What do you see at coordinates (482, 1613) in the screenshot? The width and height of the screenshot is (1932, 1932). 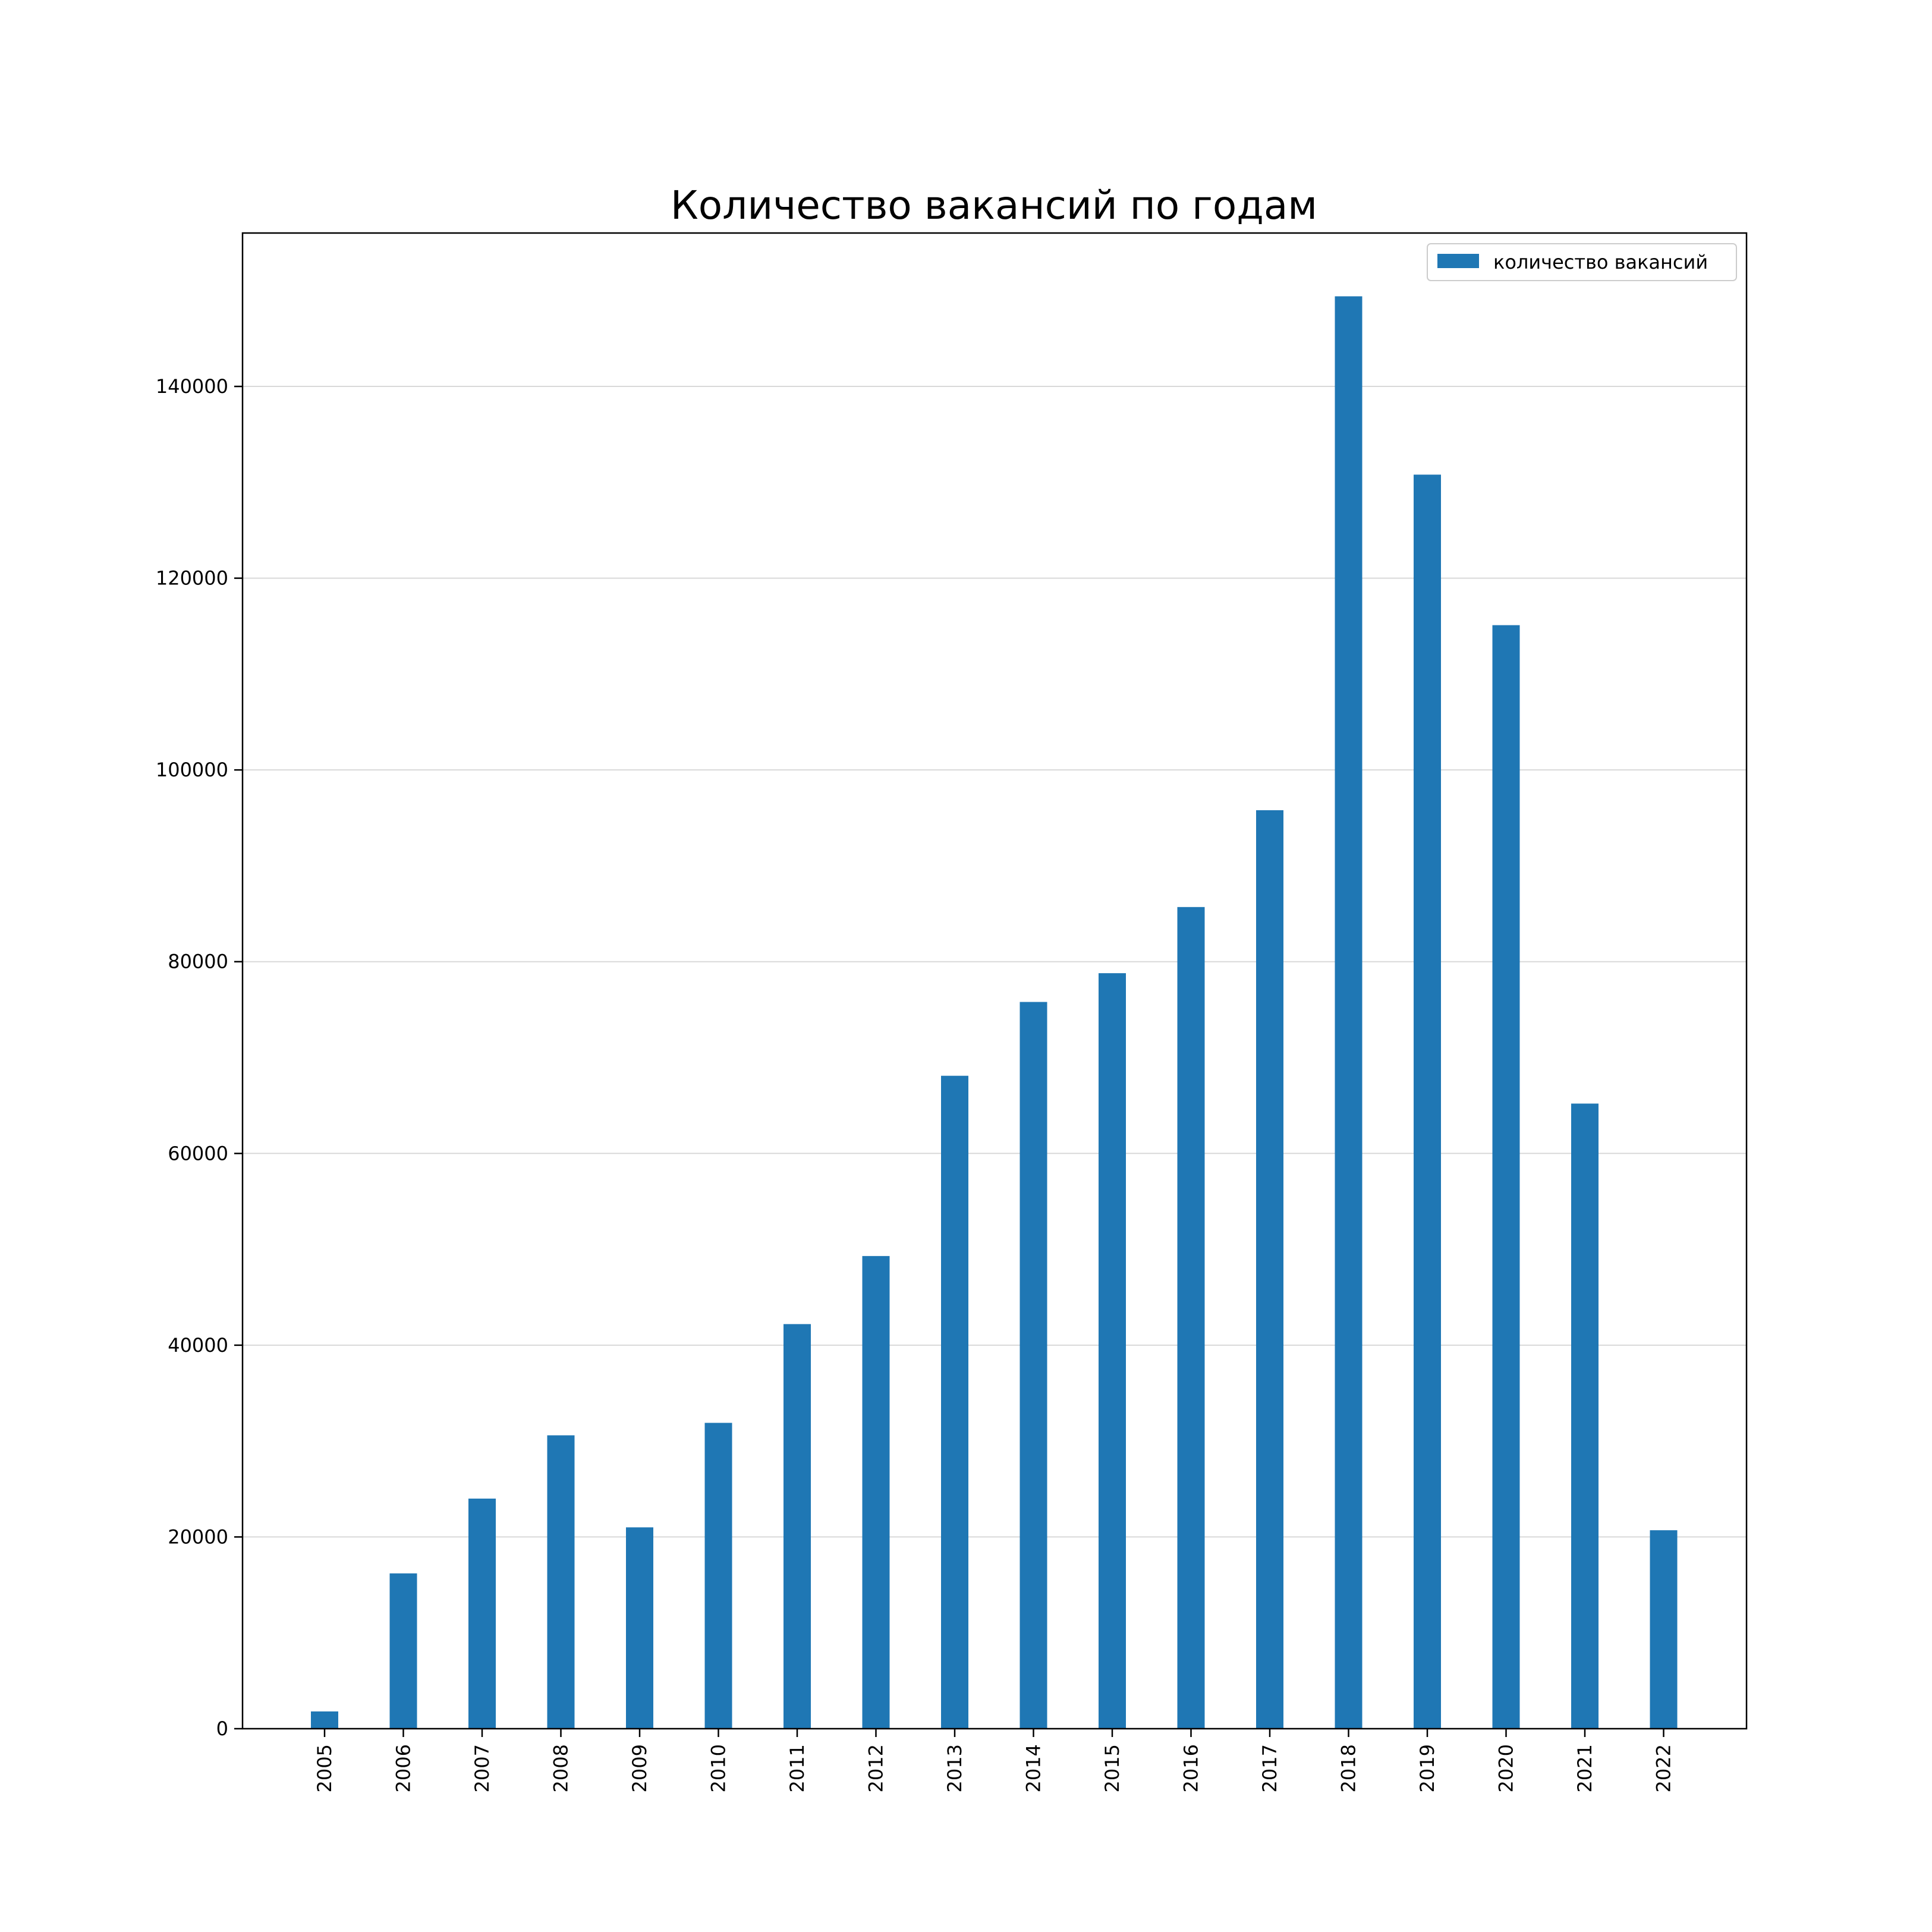 I see `bar-2007` at bounding box center [482, 1613].